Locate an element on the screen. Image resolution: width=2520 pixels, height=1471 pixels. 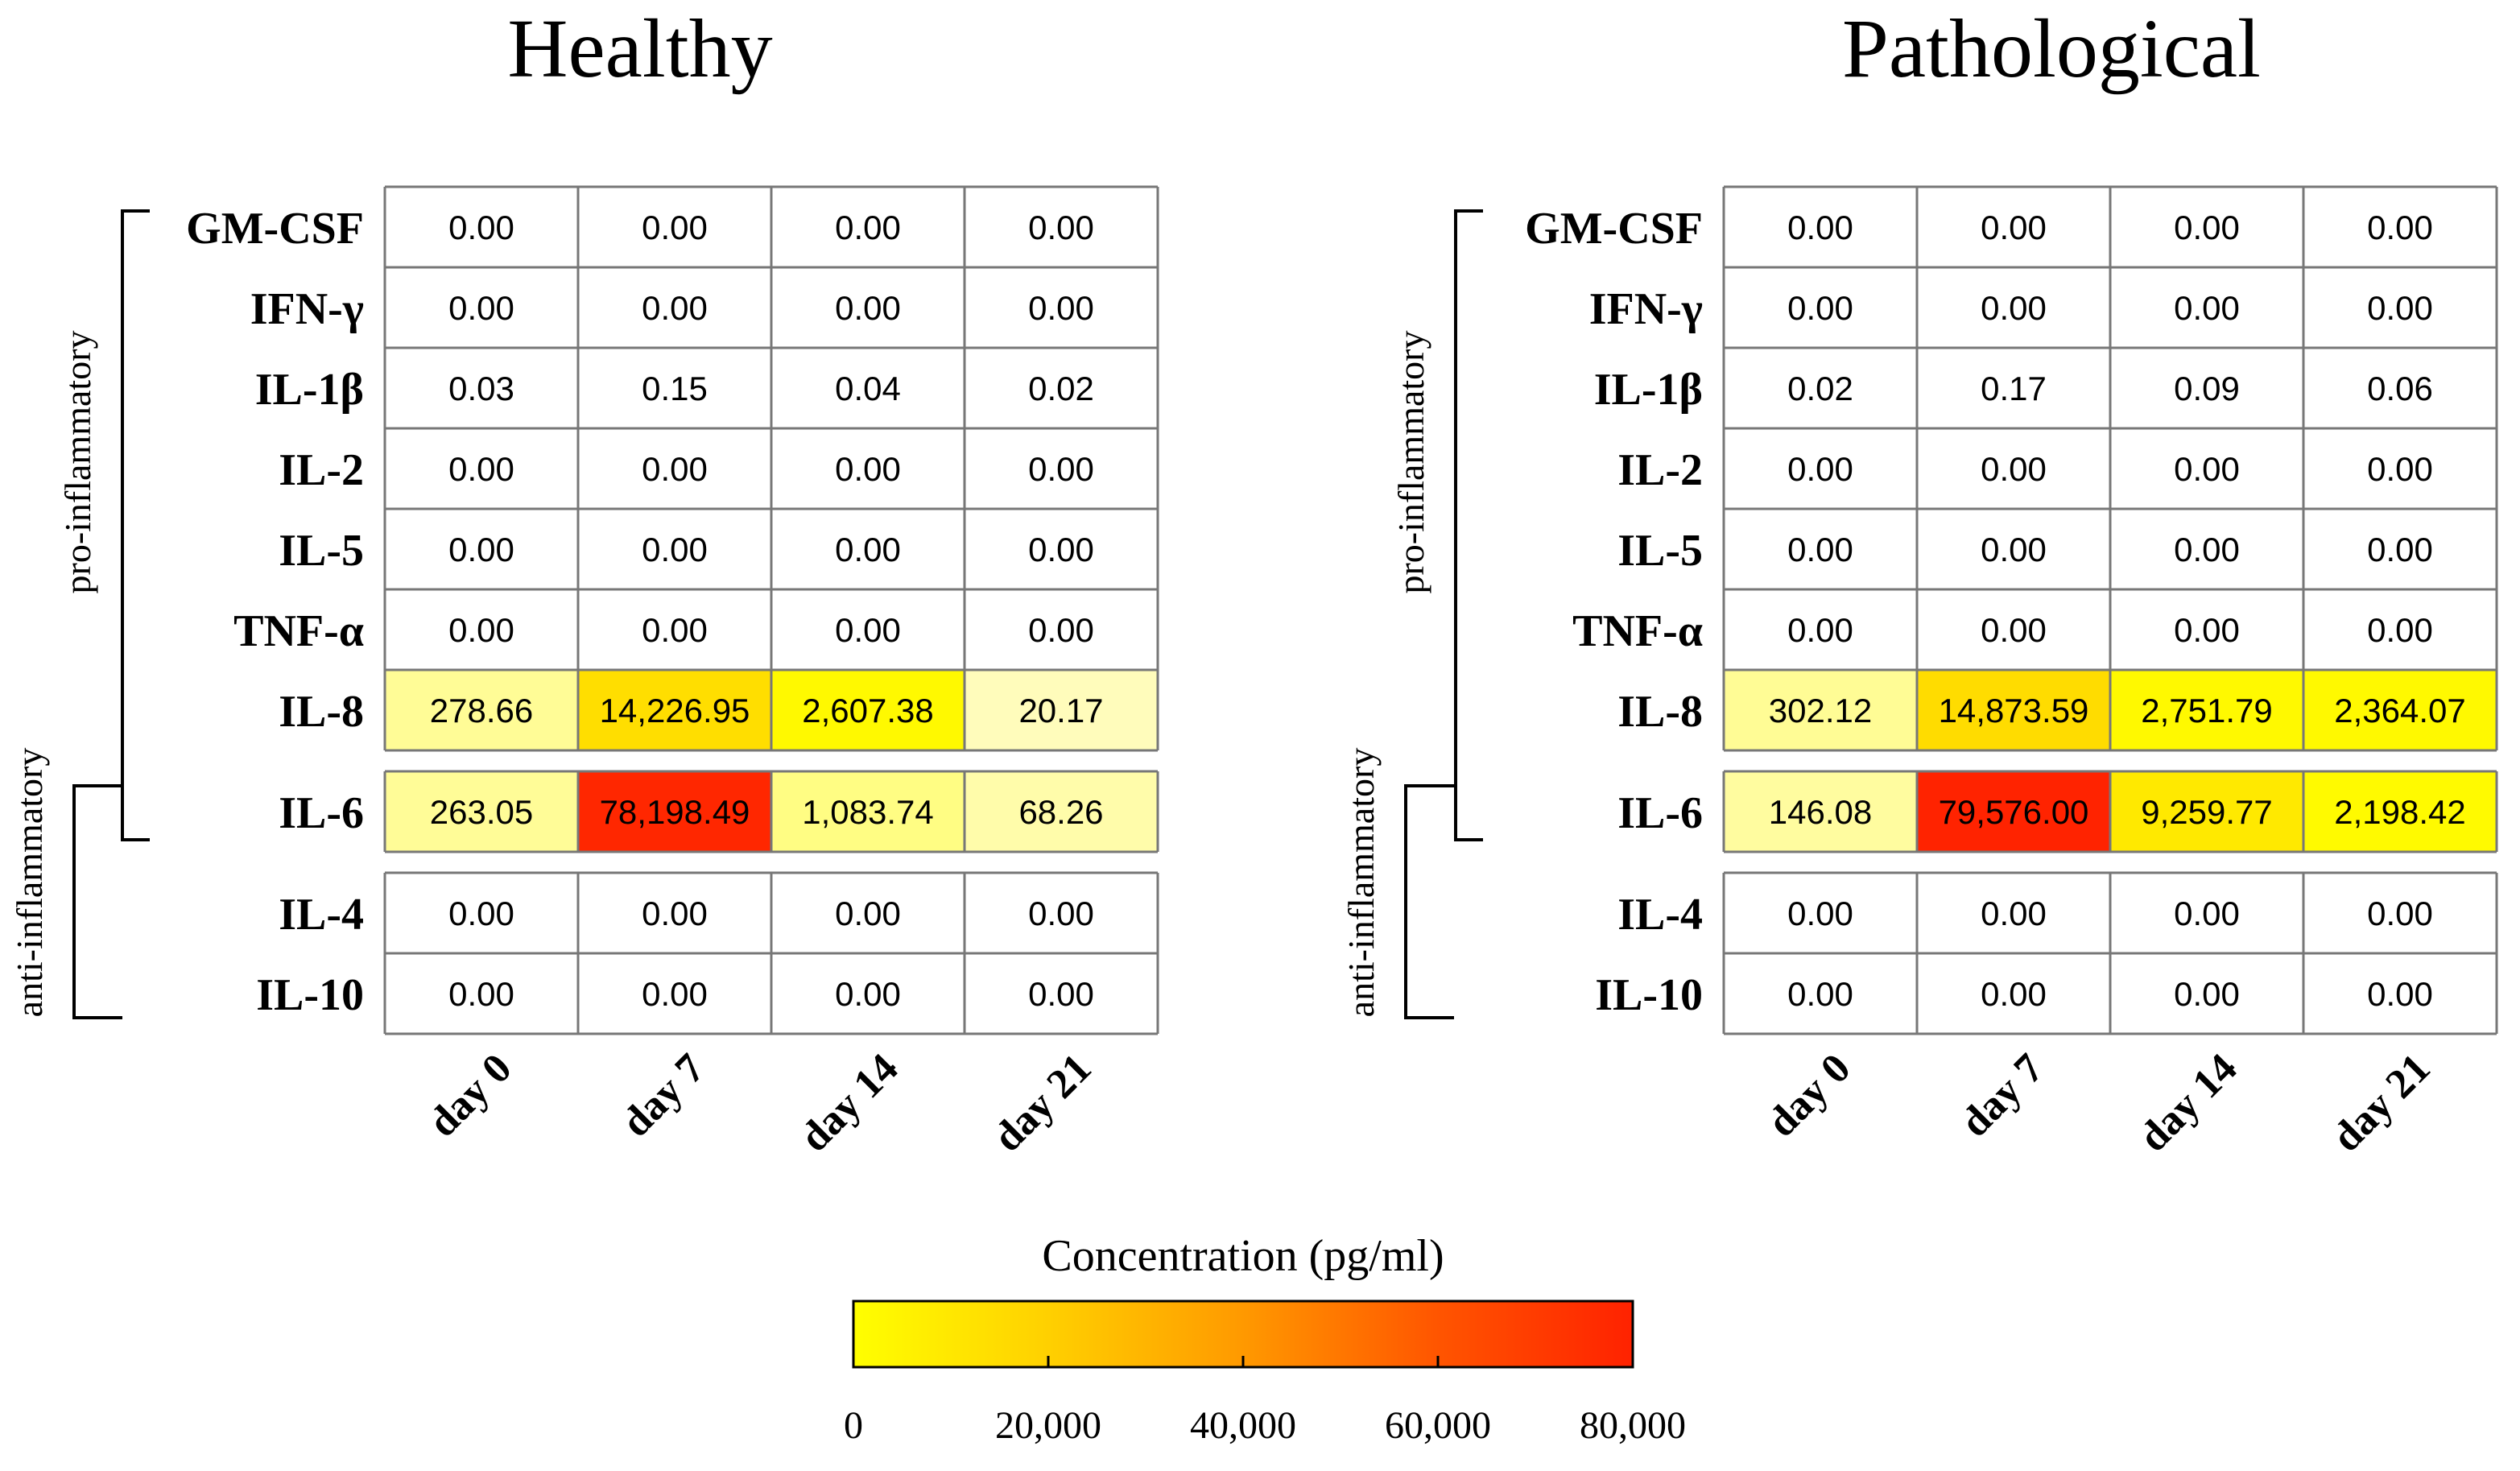
cell-value-label: 0.15 is located at coordinates (675, 388).